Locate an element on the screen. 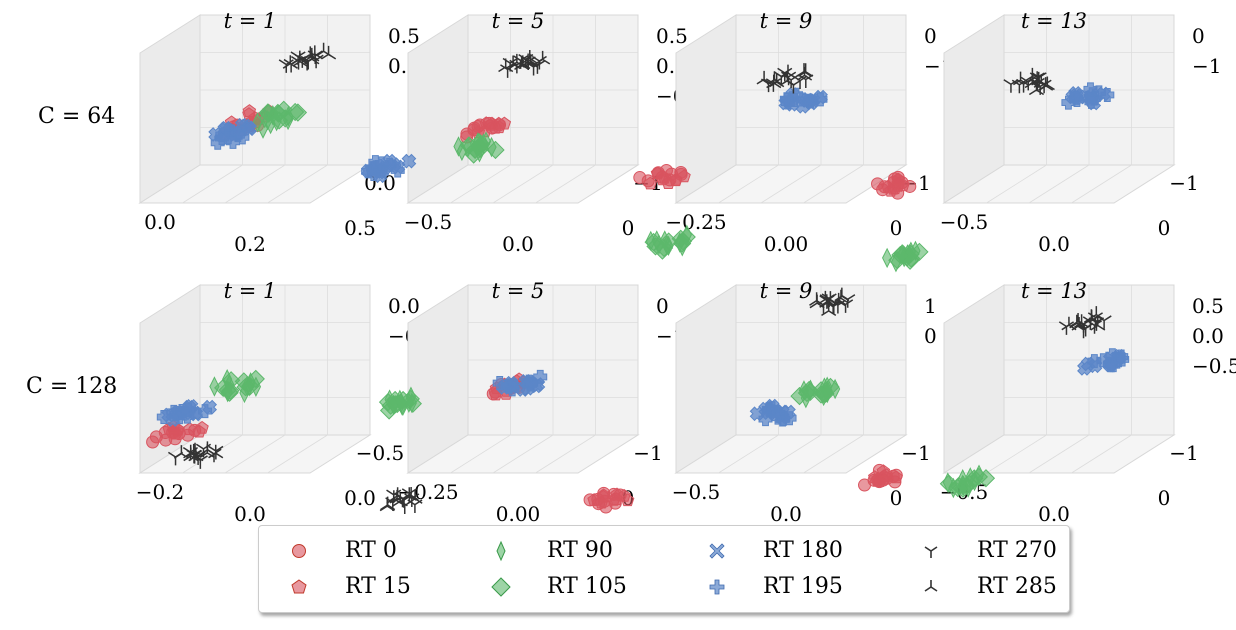 Image resolution: width=1236 pixels, height=630 pixels. legend-label: RT 180 is located at coordinates (803, 550).